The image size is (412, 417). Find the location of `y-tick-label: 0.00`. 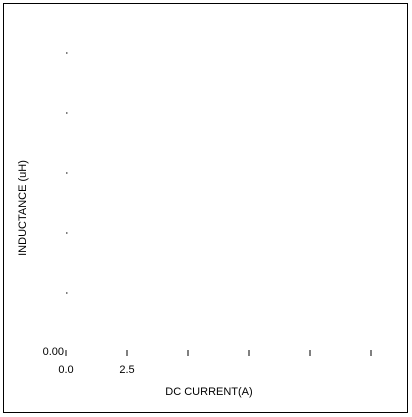

y-tick-label: 0.00 is located at coordinates (53, 352).